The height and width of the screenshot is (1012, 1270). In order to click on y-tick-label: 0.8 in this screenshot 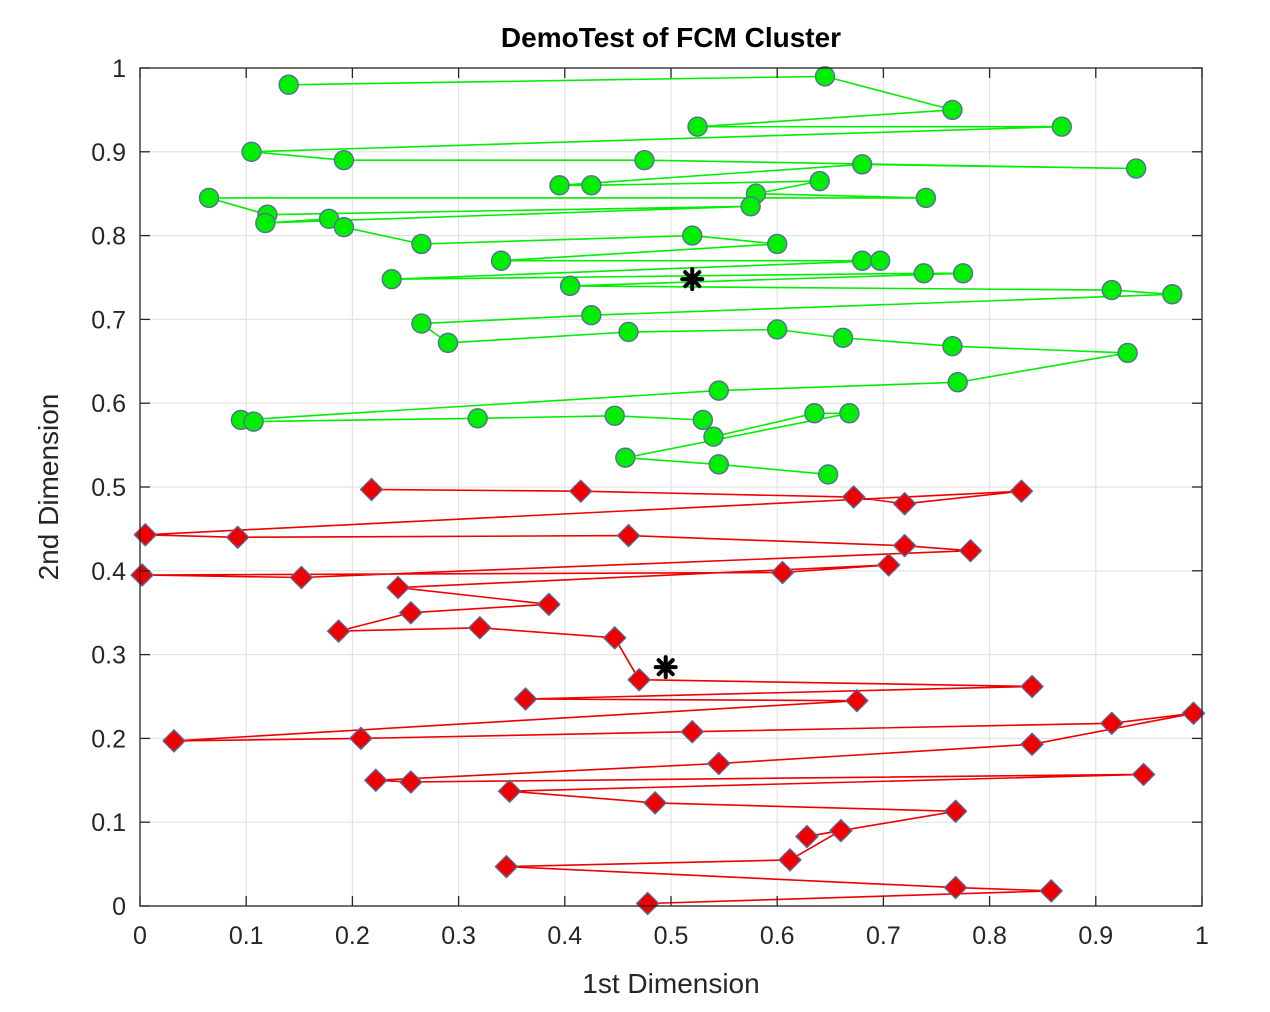, I will do `click(108, 237)`.